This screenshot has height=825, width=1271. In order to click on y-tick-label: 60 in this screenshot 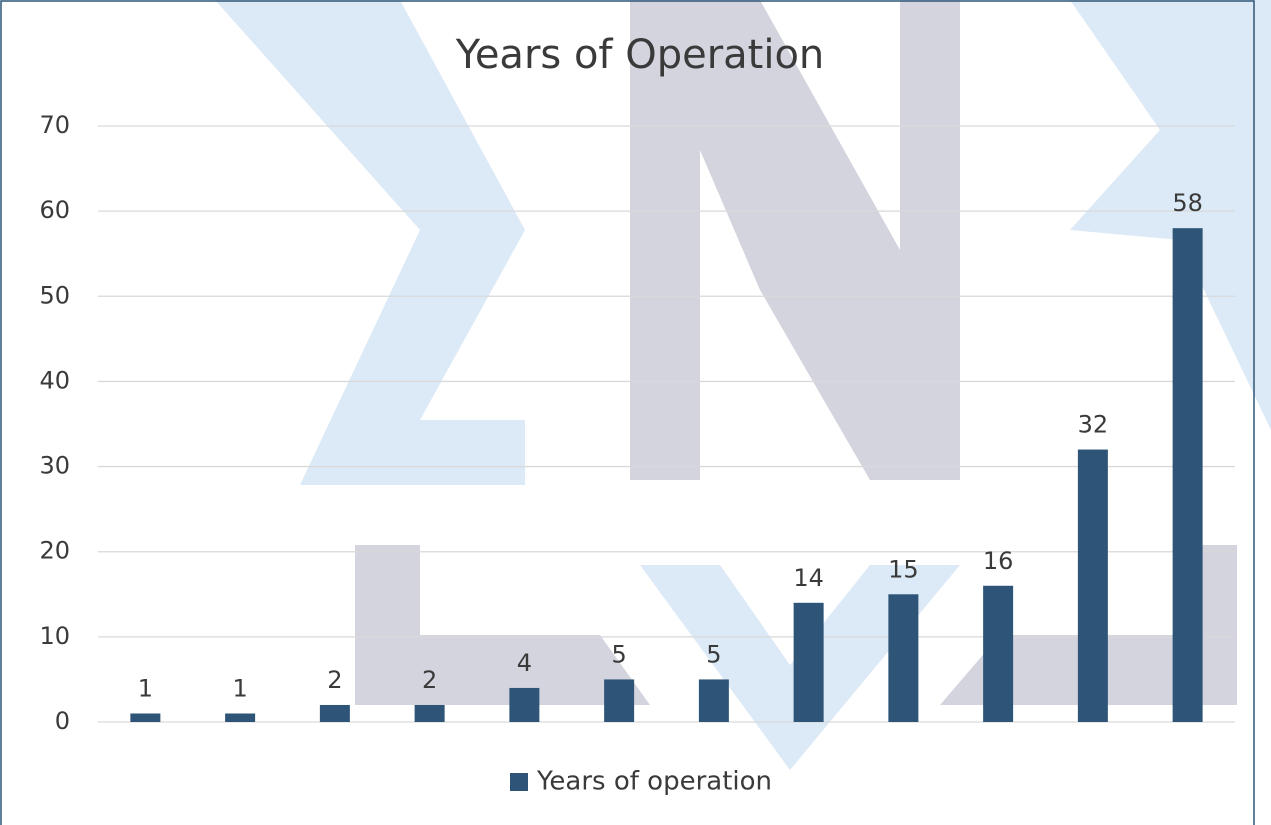, I will do `click(54, 210)`.